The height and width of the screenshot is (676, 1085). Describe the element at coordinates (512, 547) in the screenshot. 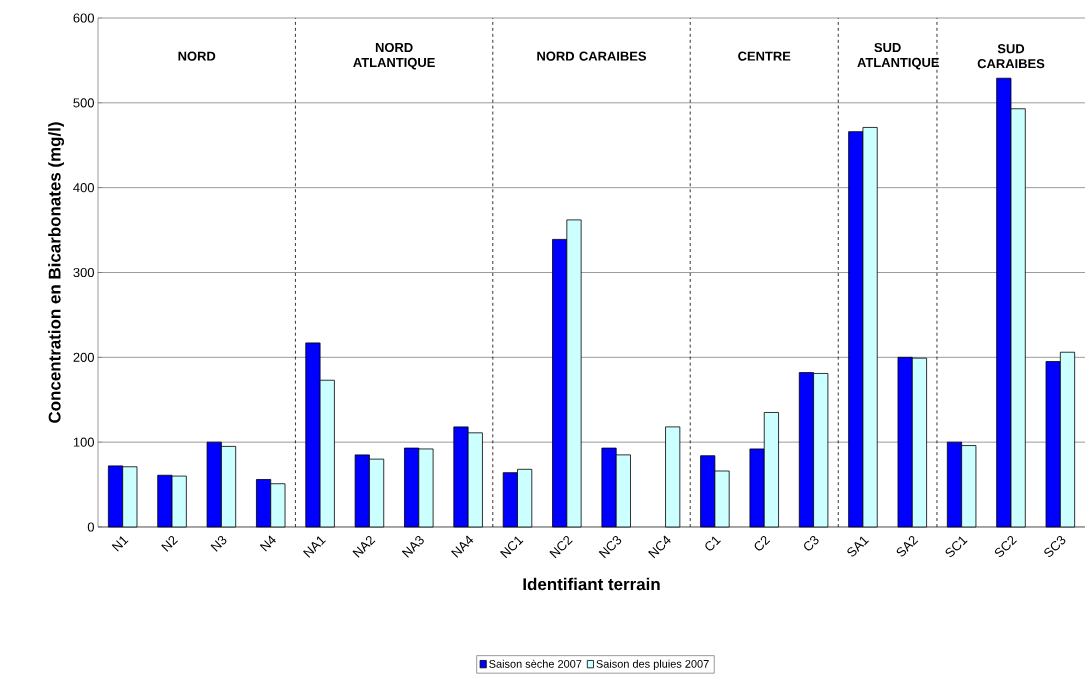

I see `x-tick-label: NC1` at that location.